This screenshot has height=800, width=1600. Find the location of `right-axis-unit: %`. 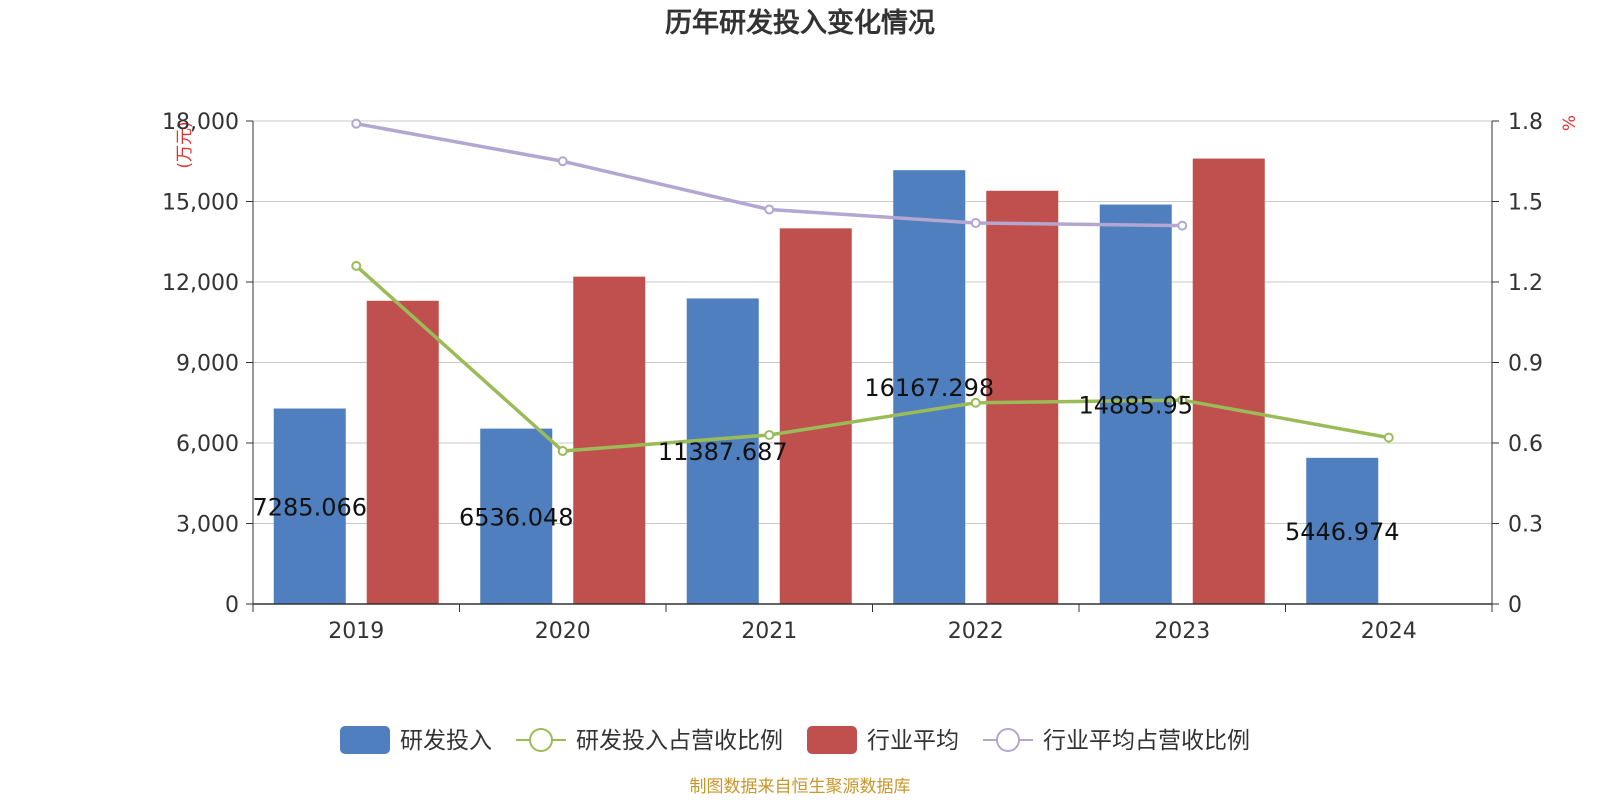

right-axis-unit: % is located at coordinates (1570, 123).